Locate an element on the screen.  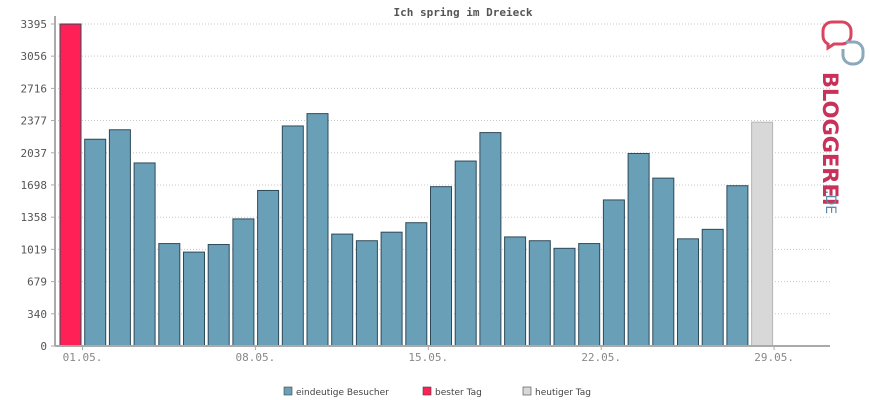
y-tick-label: 3395 is located at coordinates (34, 24).